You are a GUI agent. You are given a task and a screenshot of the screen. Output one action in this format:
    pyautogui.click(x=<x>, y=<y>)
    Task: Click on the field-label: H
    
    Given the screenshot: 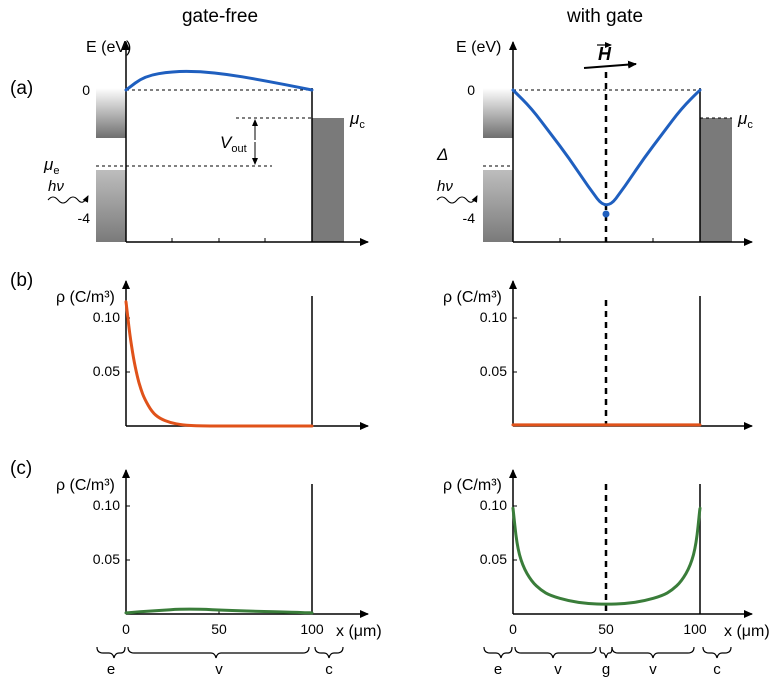 What is the action you would take?
    pyautogui.click(x=605, y=54)
    